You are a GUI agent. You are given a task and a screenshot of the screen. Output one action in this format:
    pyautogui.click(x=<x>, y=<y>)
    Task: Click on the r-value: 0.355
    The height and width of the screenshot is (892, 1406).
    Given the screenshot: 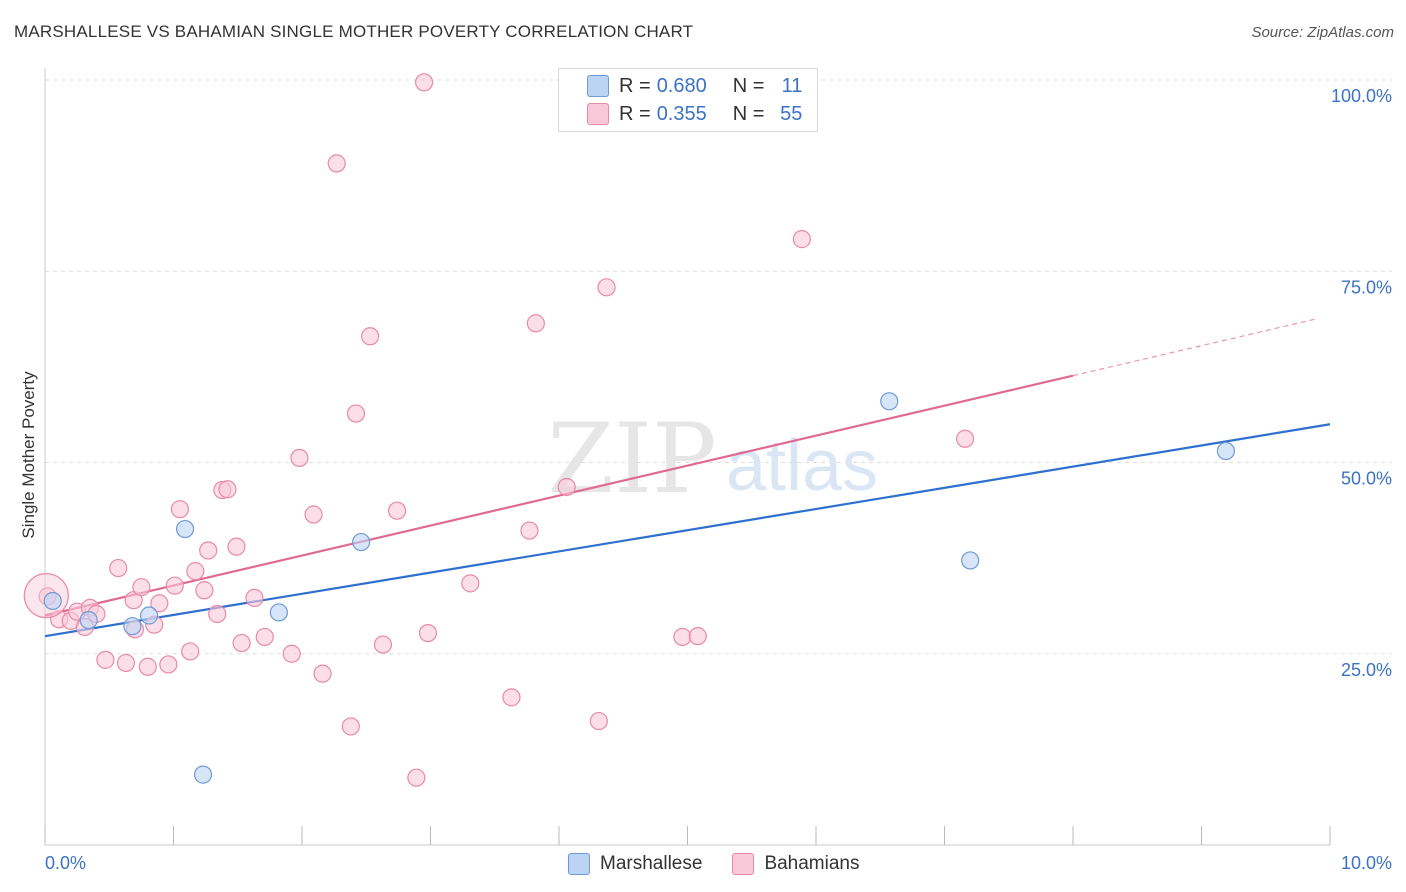 What is the action you would take?
    pyautogui.click(x=681, y=113)
    